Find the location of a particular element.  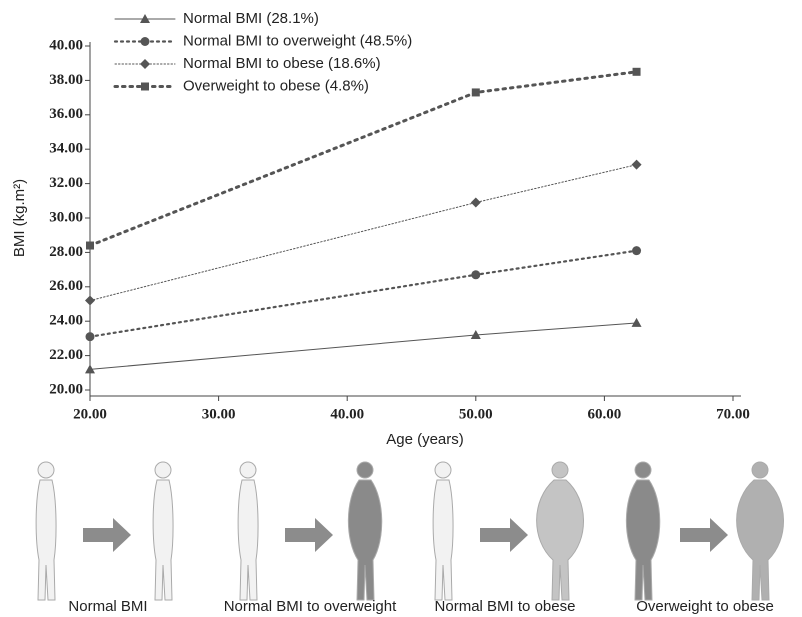

y-tick-label: 32.00 is located at coordinates (66, 183).